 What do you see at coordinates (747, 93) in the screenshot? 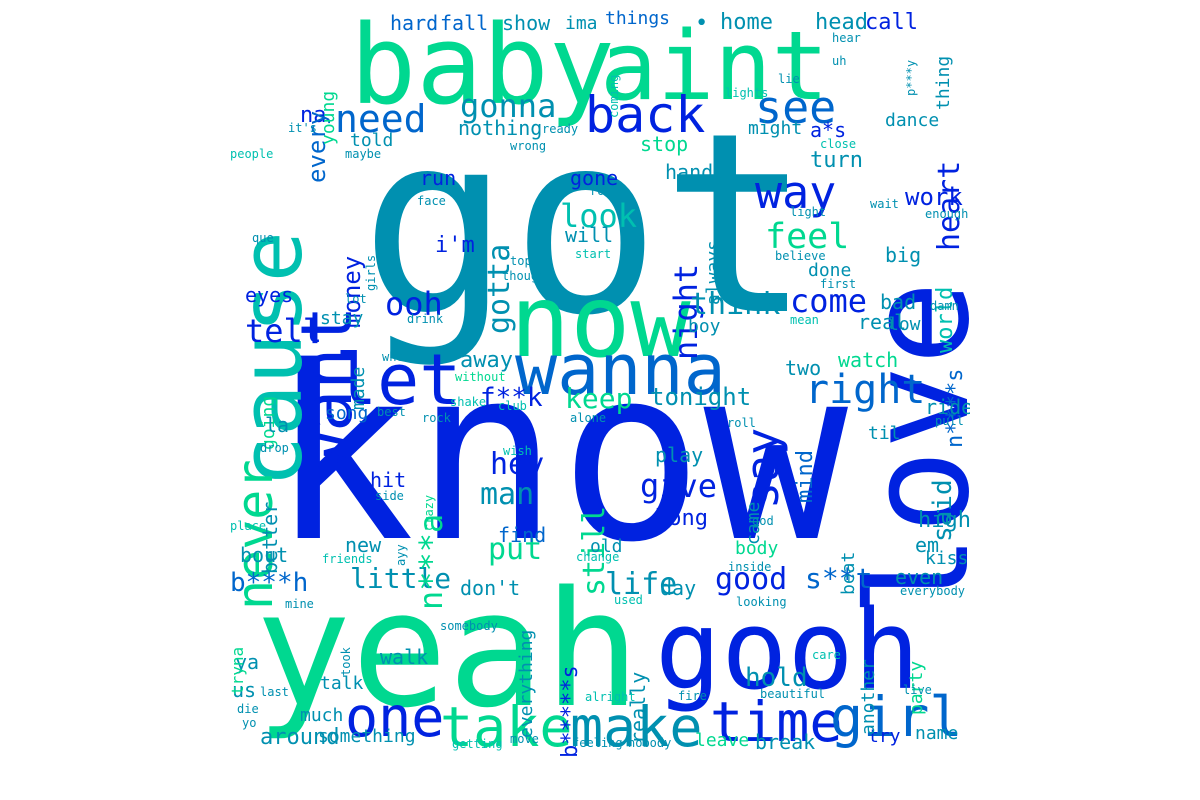
I see `word-lights: lights` at bounding box center [747, 93].